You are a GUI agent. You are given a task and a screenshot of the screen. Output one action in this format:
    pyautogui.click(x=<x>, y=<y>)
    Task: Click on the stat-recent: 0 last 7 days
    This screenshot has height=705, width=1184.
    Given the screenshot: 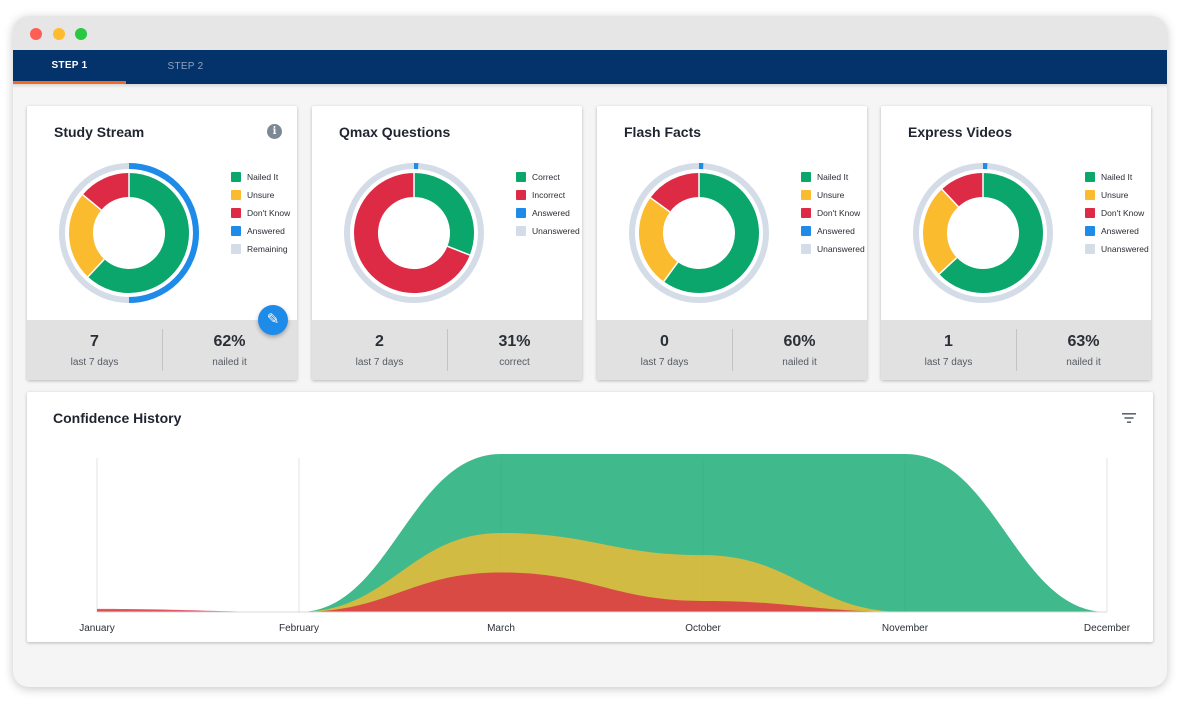 What is the action you would take?
    pyautogui.click(x=664, y=350)
    